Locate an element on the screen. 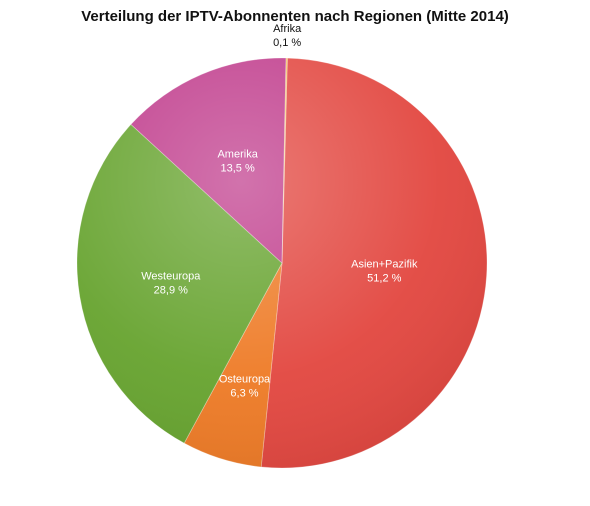 This screenshot has height=506, width=590. slice-name-afrika: Afrika is located at coordinates (287, 29).